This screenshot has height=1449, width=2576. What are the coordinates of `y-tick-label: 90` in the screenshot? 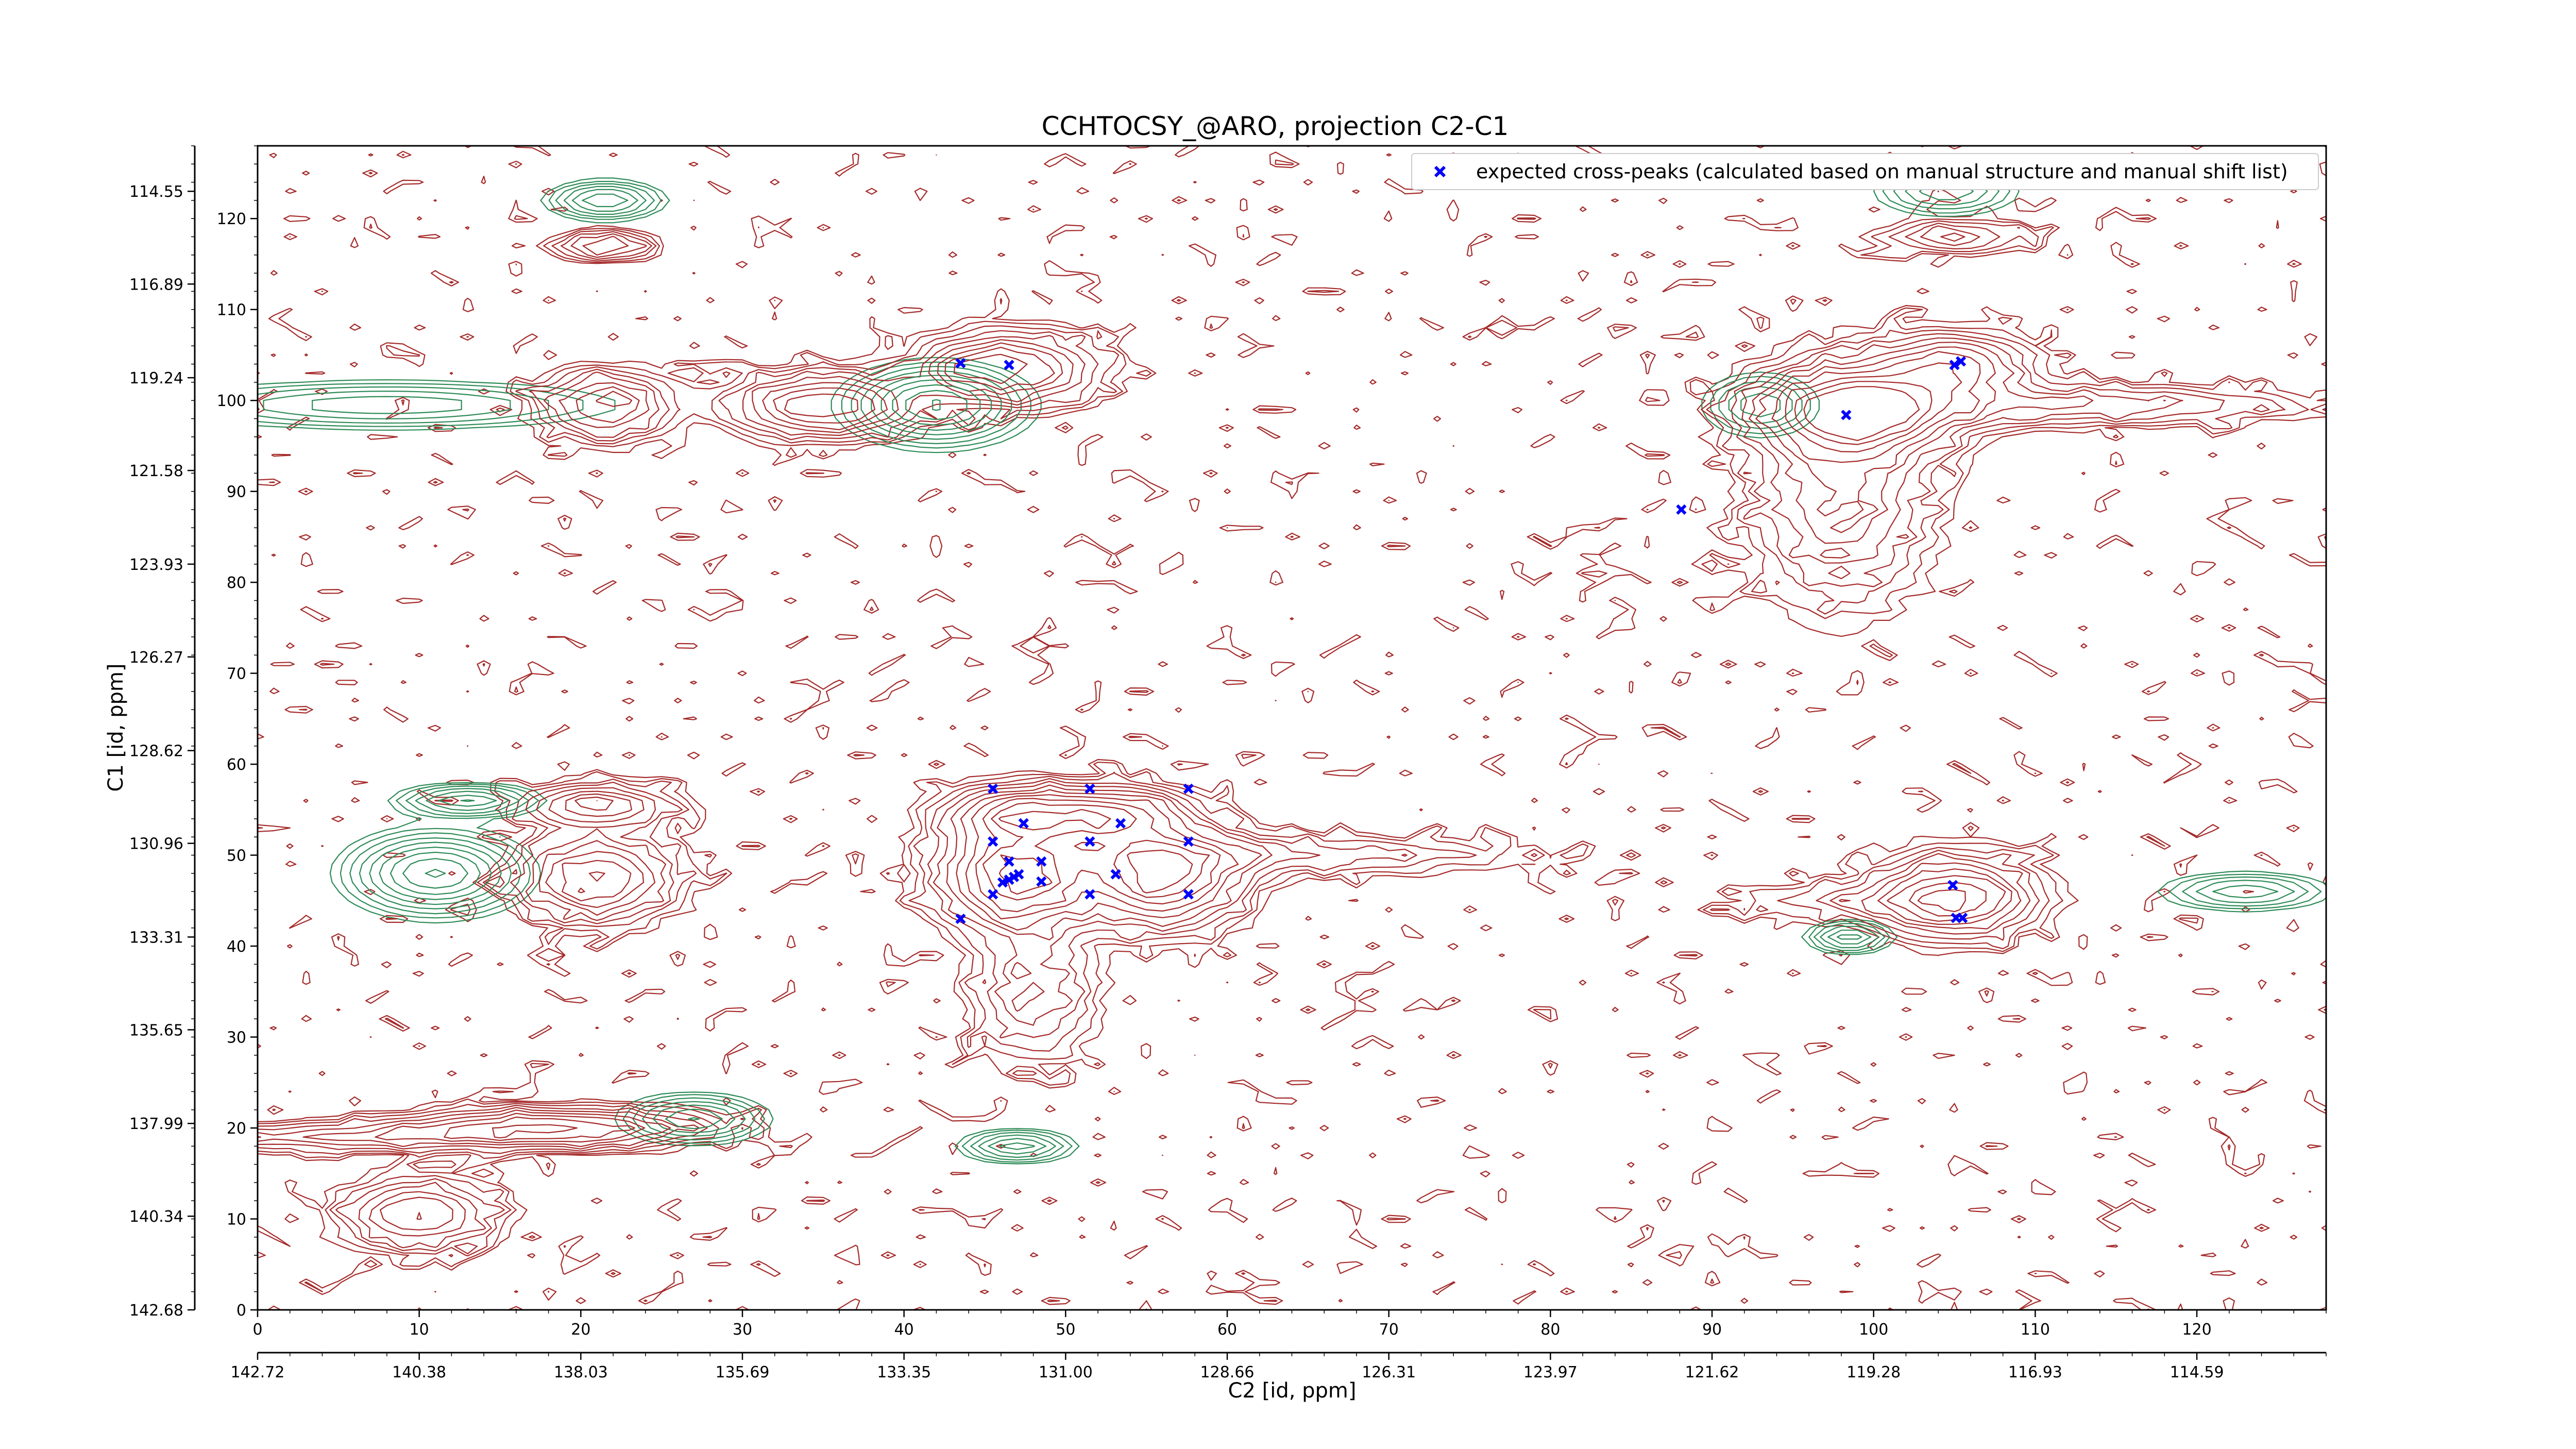 It's located at (236, 492).